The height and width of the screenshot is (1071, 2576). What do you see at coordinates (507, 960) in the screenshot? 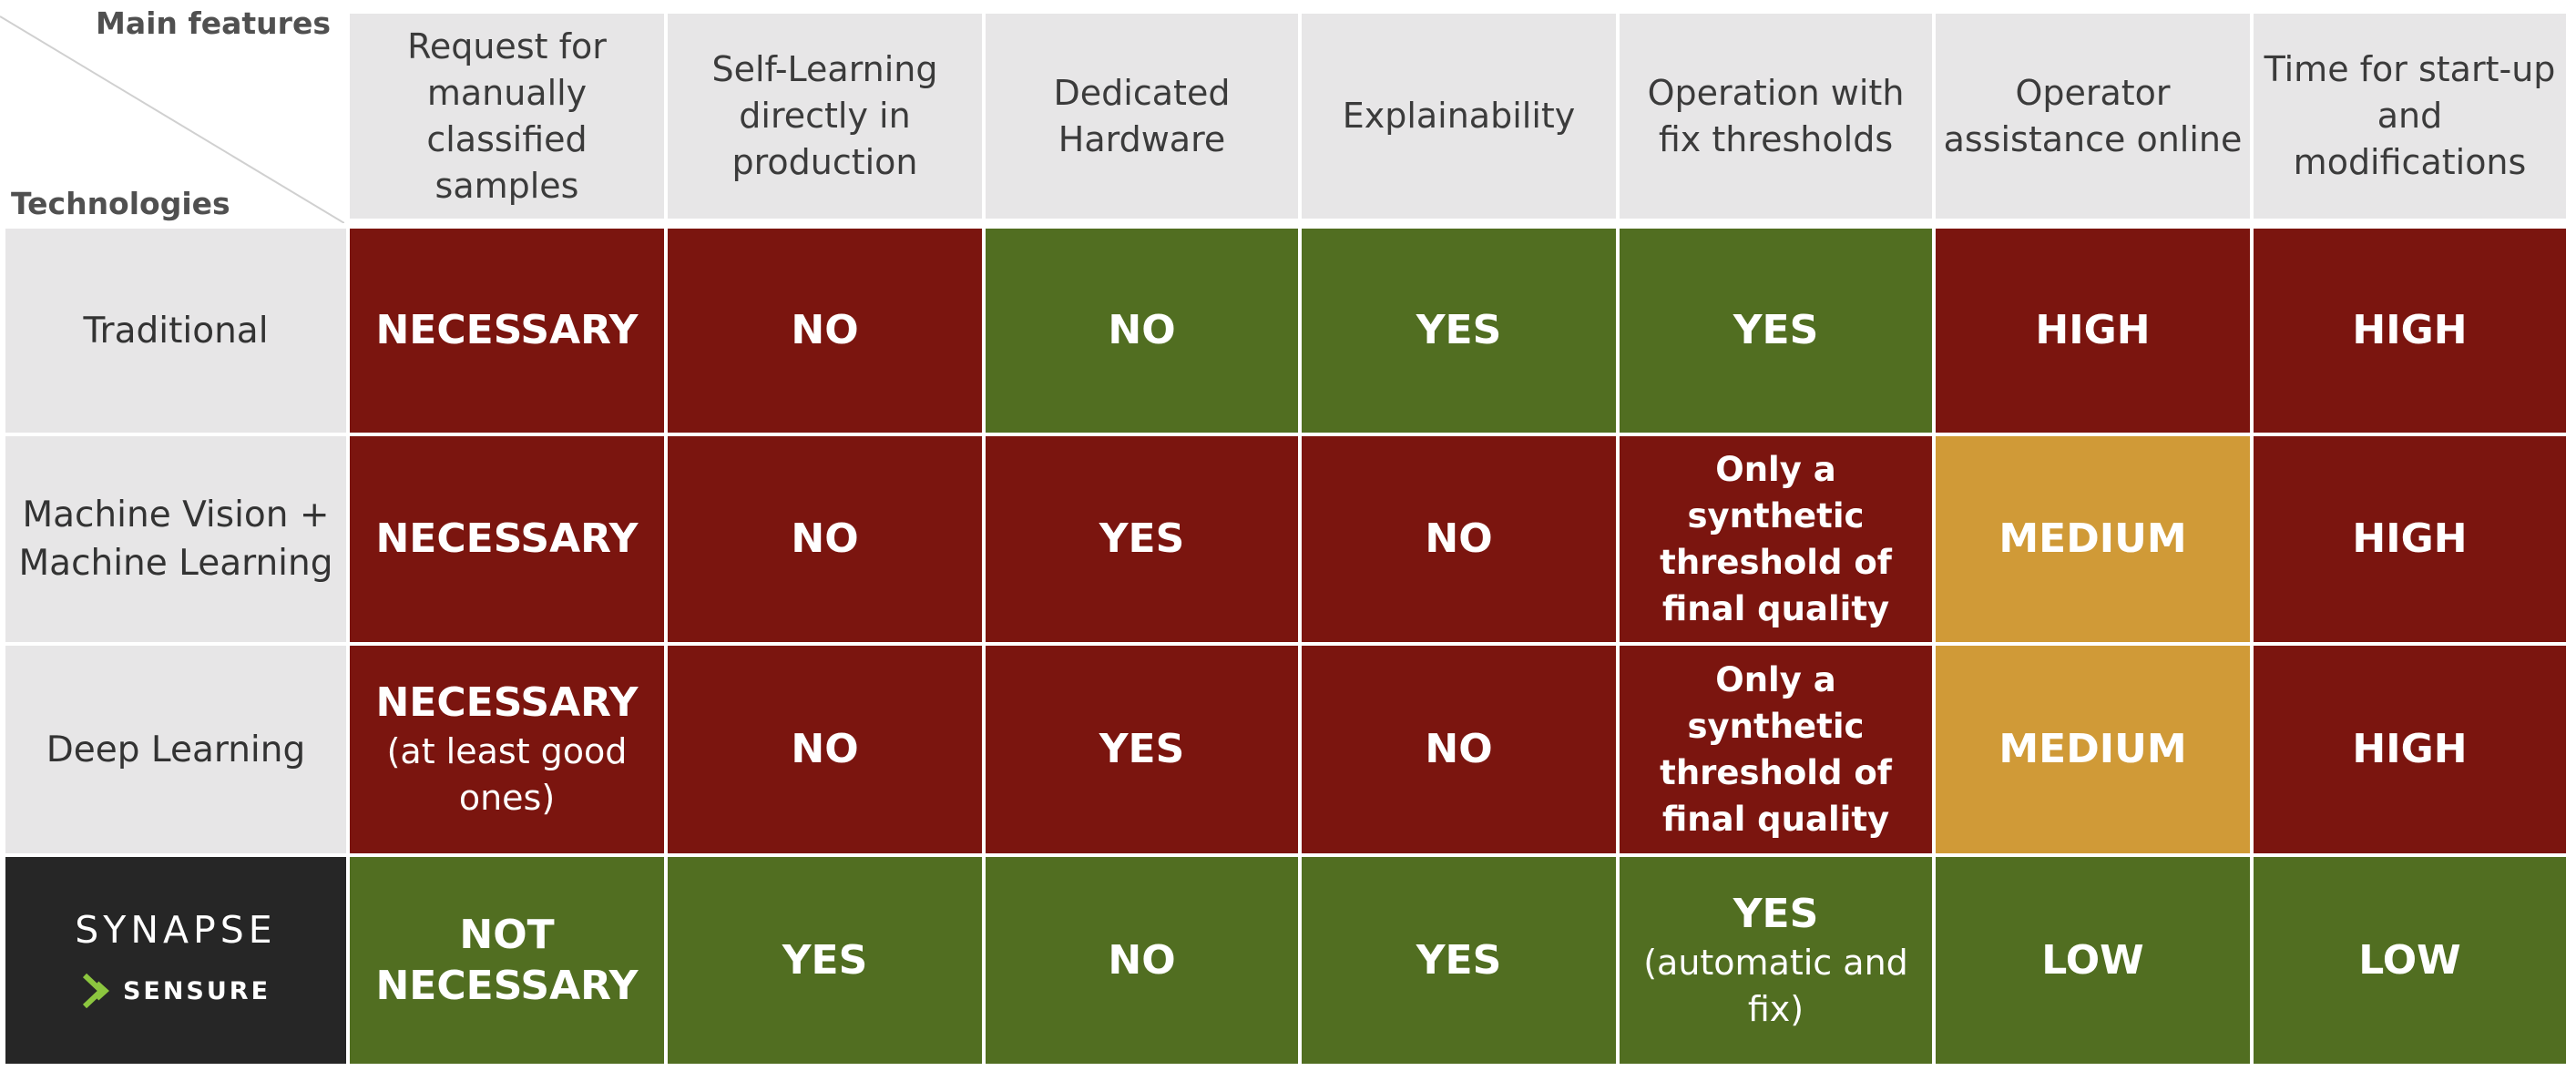
I see `table-cell: NOT NECESSARY` at bounding box center [507, 960].